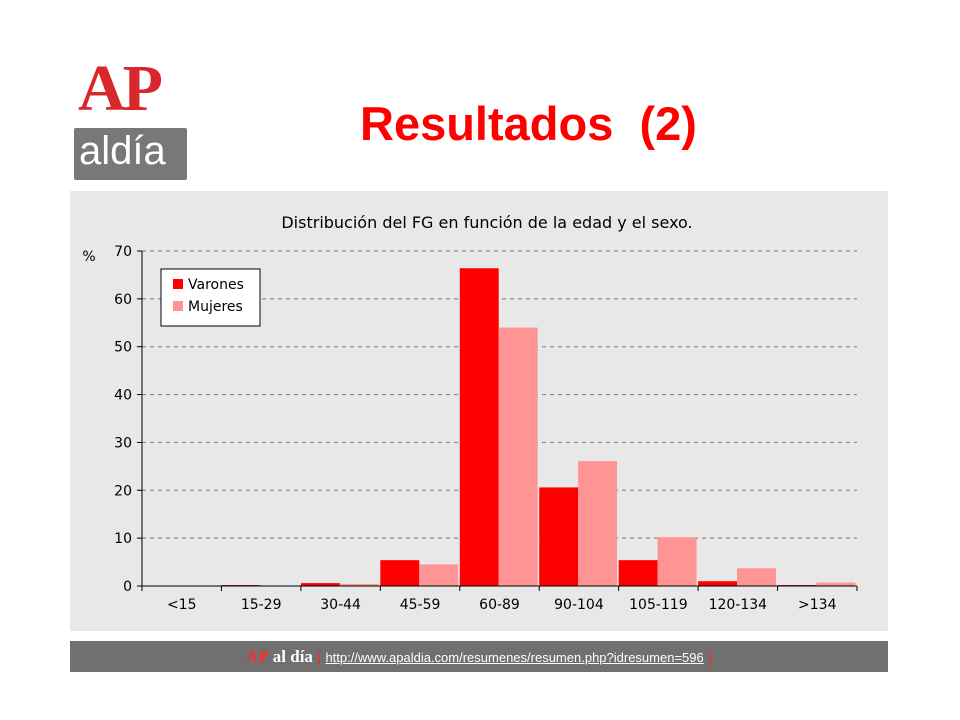 This screenshot has width=960, height=720. I want to click on y-tick-label: 40, so click(123, 396).